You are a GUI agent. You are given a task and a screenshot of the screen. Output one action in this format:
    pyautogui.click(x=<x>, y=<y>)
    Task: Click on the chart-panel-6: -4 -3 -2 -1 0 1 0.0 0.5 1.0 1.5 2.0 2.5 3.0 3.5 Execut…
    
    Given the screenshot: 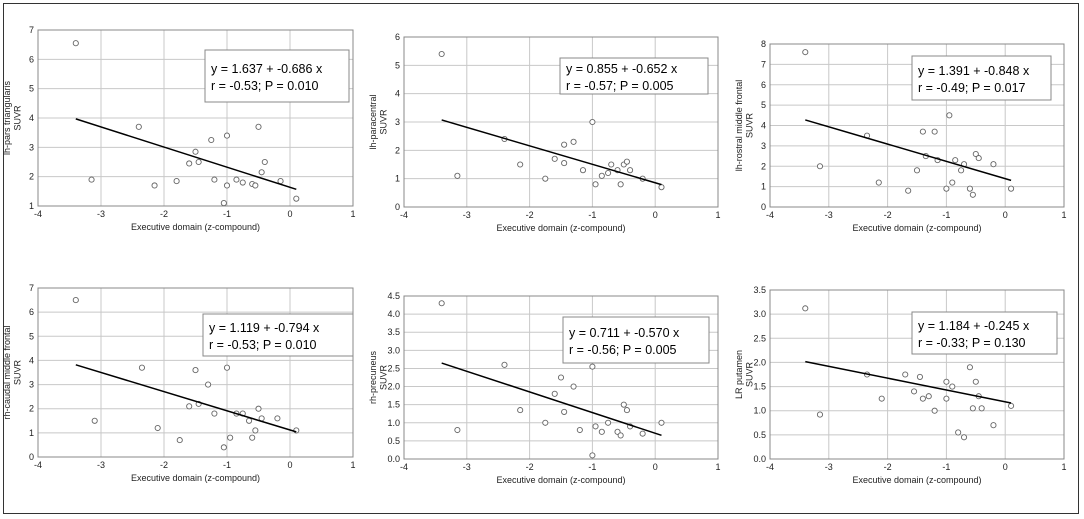 What is the action you would take?
    pyautogui.click(x=900, y=385)
    